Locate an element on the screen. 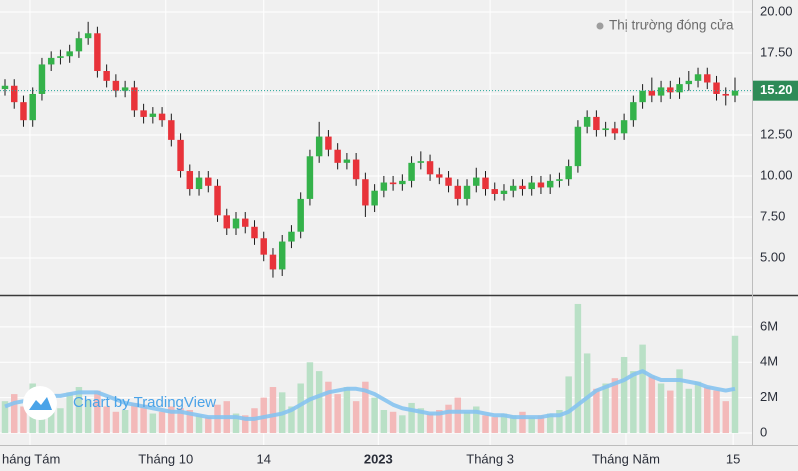 This screenshot has width=798, height=471. x-tick-label: Tháng Năm is located at coordinates (626, 458).